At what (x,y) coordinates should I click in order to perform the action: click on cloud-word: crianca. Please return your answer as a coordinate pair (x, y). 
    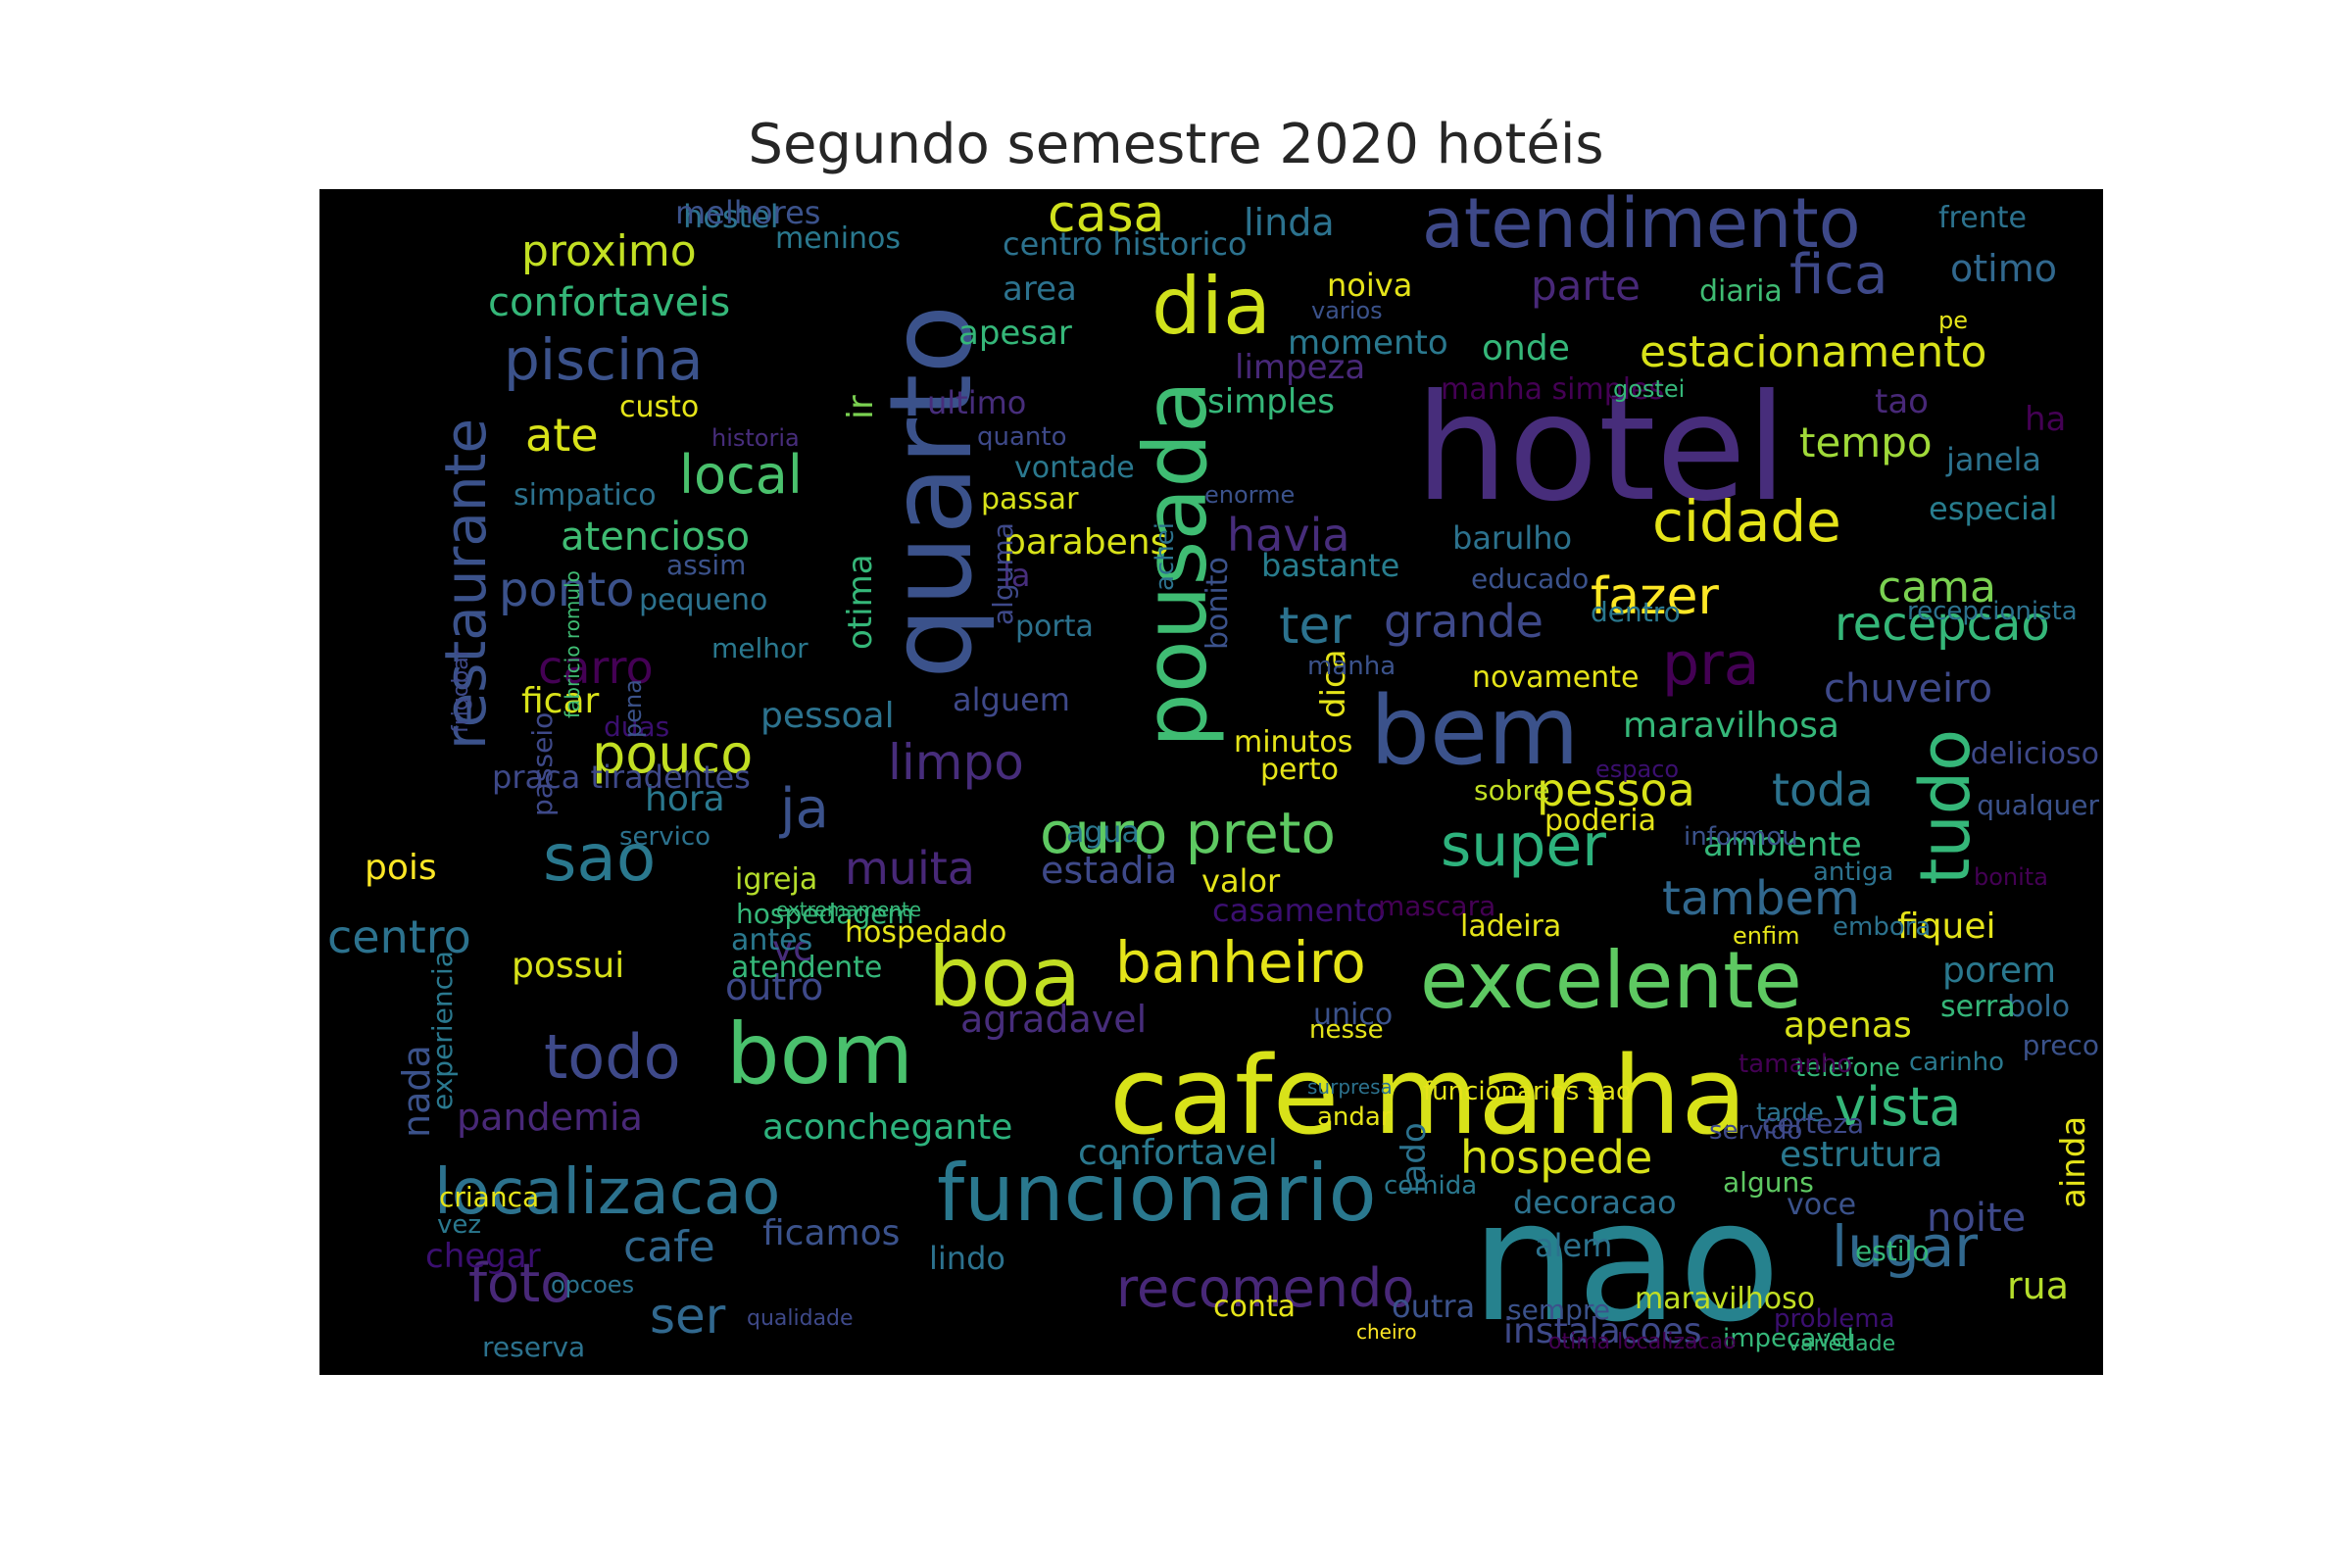
    Looking at the image, I should click on (489, 1197).